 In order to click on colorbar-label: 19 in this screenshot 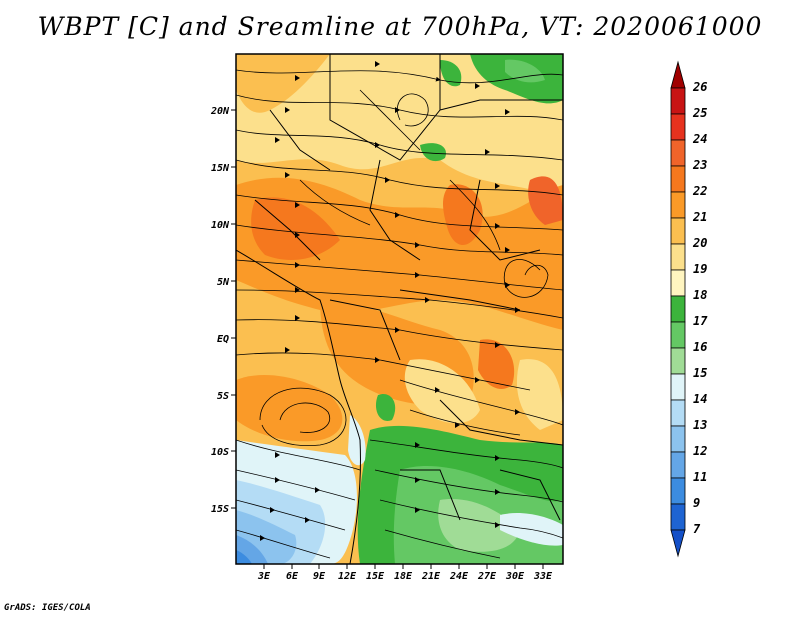, I will do `click(700, 269)`.